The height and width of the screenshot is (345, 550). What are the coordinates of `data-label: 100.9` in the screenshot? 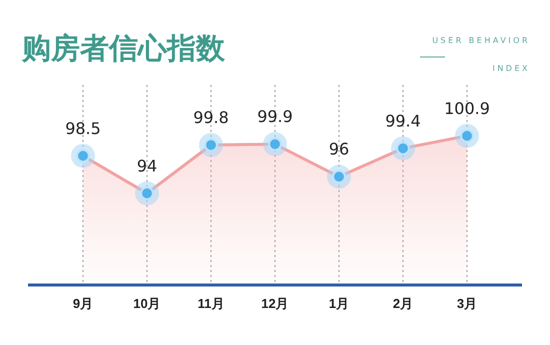 It's located at (467, 108).